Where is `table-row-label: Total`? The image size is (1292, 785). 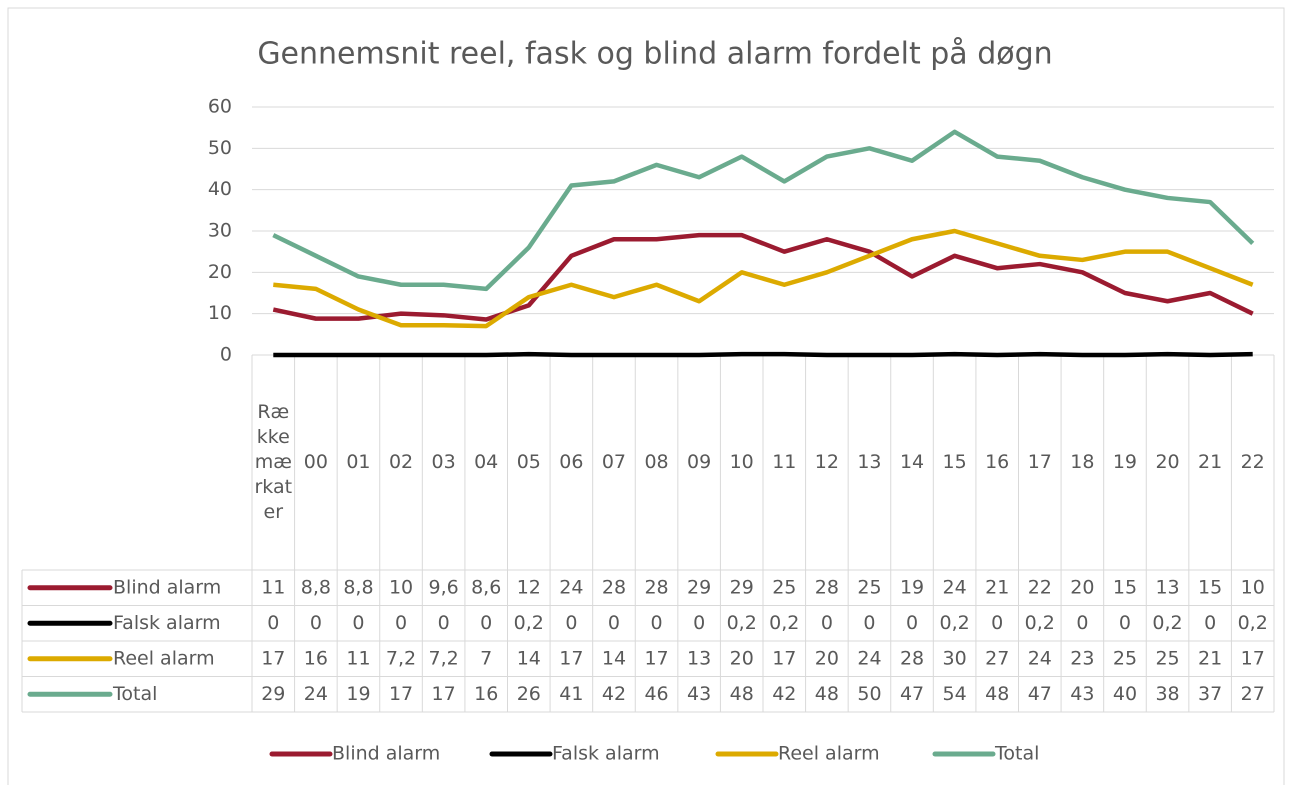 table-row-label: Total is located at coordinates (134, 694).